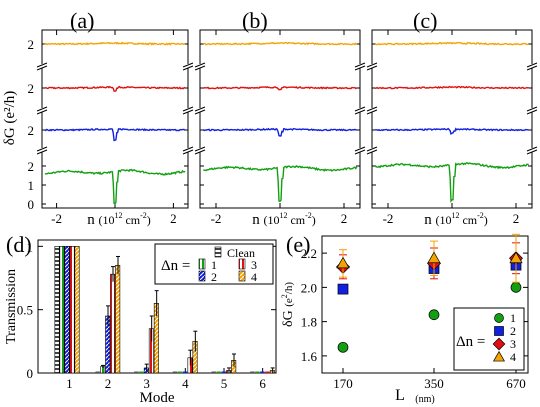 The width and height of the screenshot is (540, 407). Describe the element at coordinates (31, 185) in the screenshot. I see `y-tick-label: 1` at that location.